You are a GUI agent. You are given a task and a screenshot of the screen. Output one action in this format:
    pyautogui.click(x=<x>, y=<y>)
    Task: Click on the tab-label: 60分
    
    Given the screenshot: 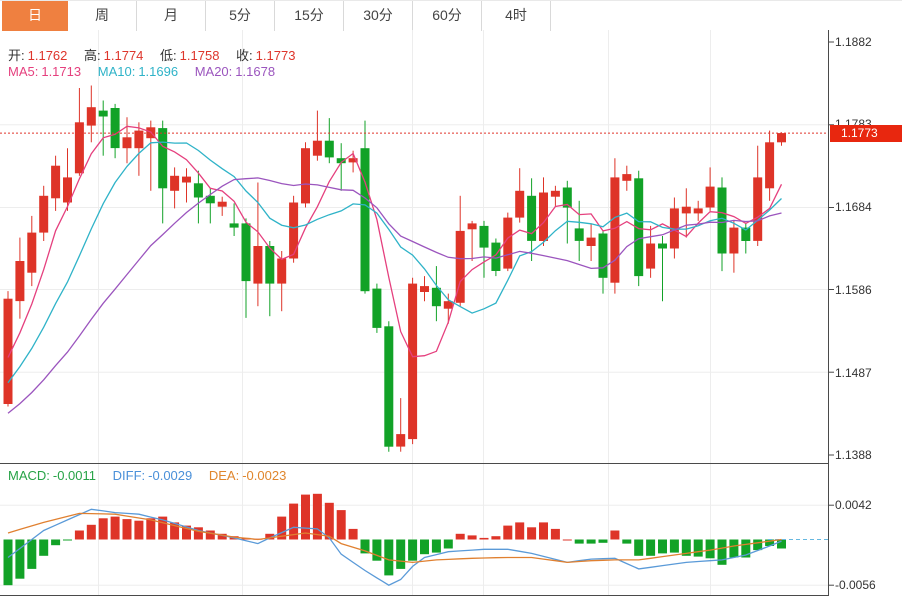 What is the action you would take?
    pyautogui.click(x=447, y=15)
    